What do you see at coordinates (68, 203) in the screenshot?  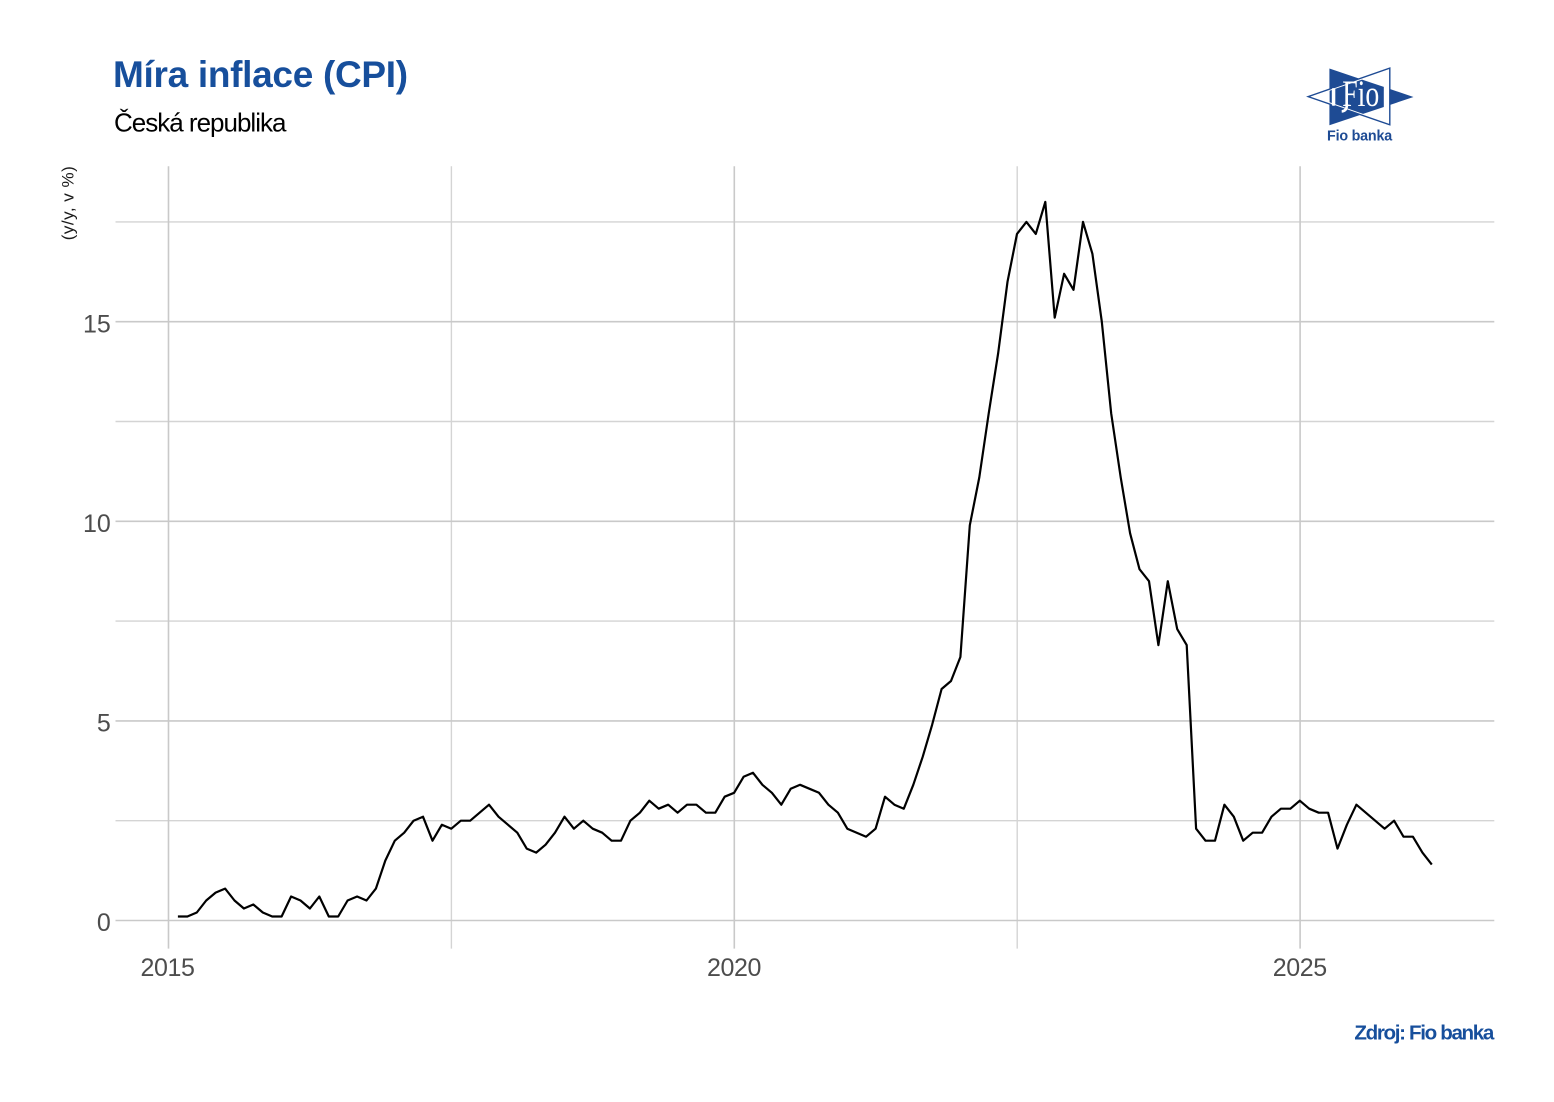 I see `svg-text: (y/y, v %)` at bounding box center [68, 203].